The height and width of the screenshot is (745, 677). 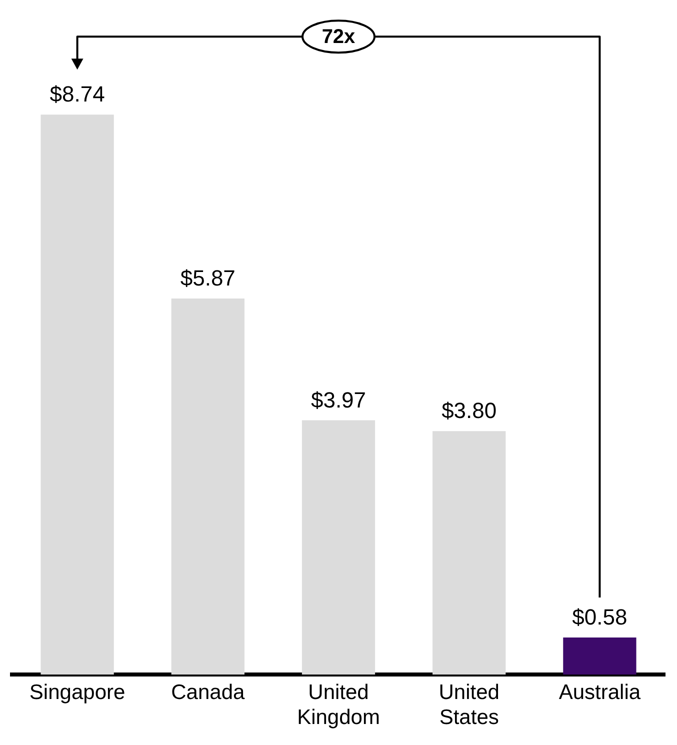 What do you see at coordinates (77, 692) in the screenshot?
I see `x-tick-label: Singapore` at bounding box center [77, 692].